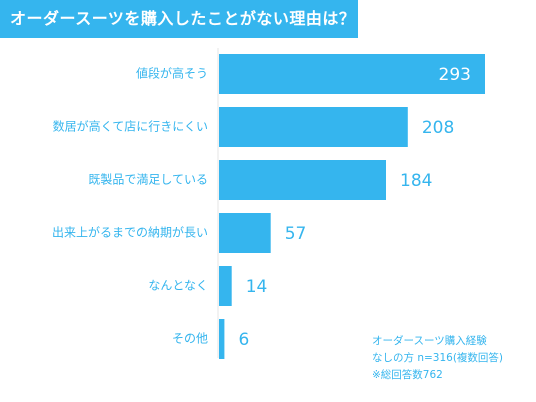 The width and height of the screenshot is (536, 402). I want to click on data-label: 293, so click(455, 75).